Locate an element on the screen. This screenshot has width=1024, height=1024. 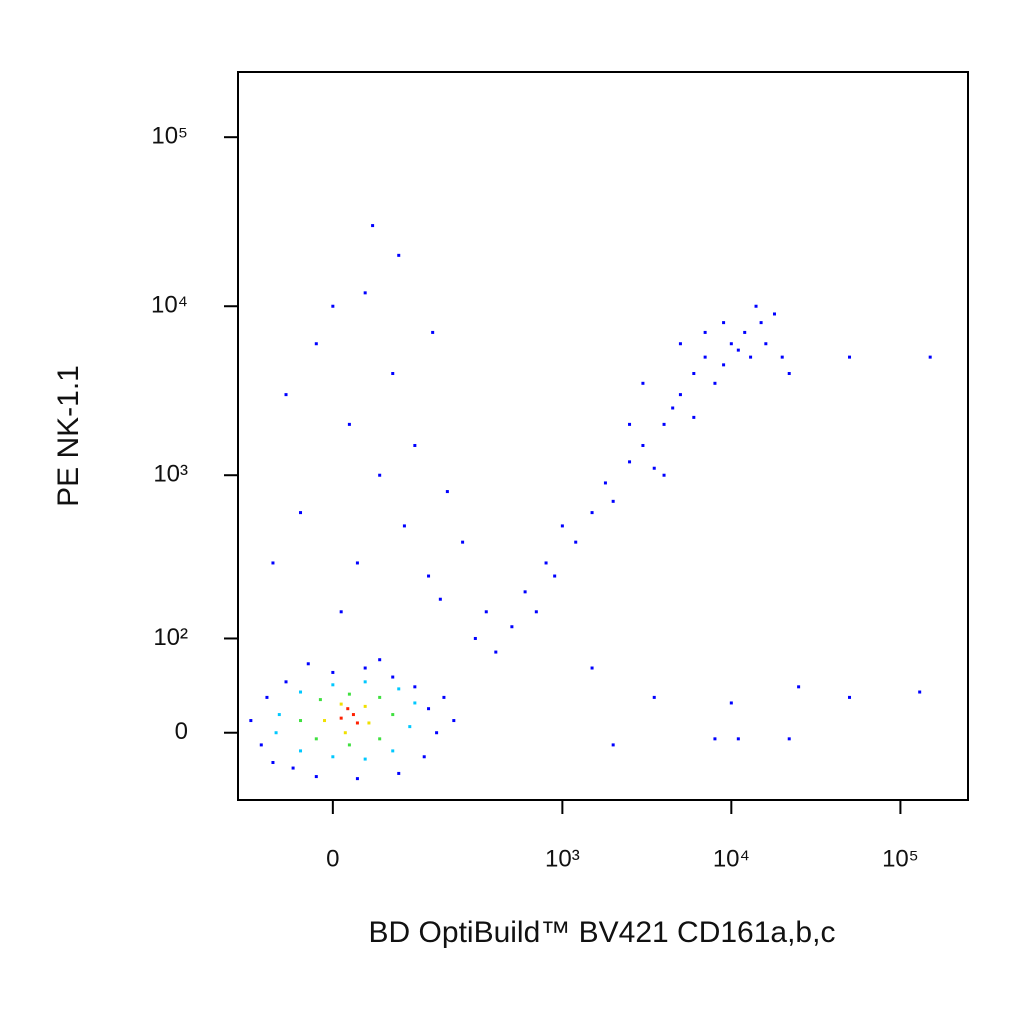
y-tick-label: 10³ is located at coordinates (170, 474).